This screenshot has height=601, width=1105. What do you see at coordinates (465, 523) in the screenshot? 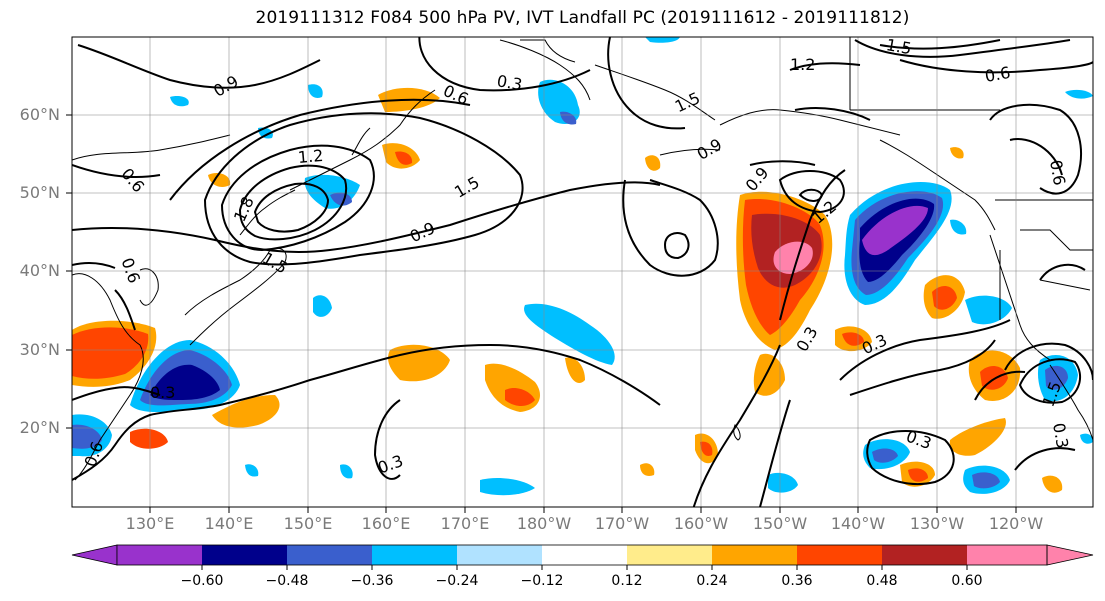
I see `lon-label-170e: 170°E` at bounding box center [465, 523].